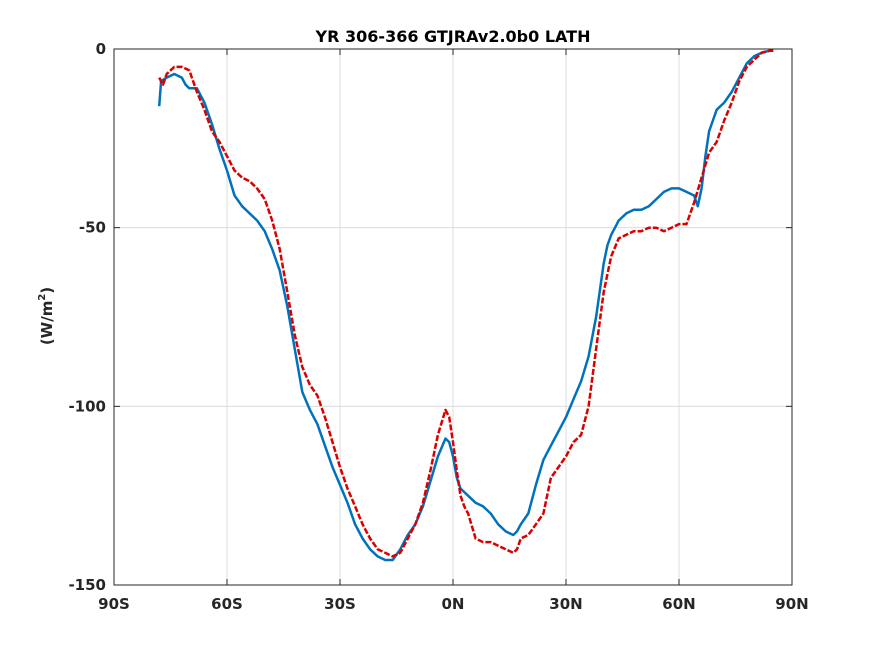 Image resolution: width=875 pixels, height=656 pixels. Describe the element at coordinates (678, 604) in the screenshot. I see `x-tick-label: 60N` at that location.